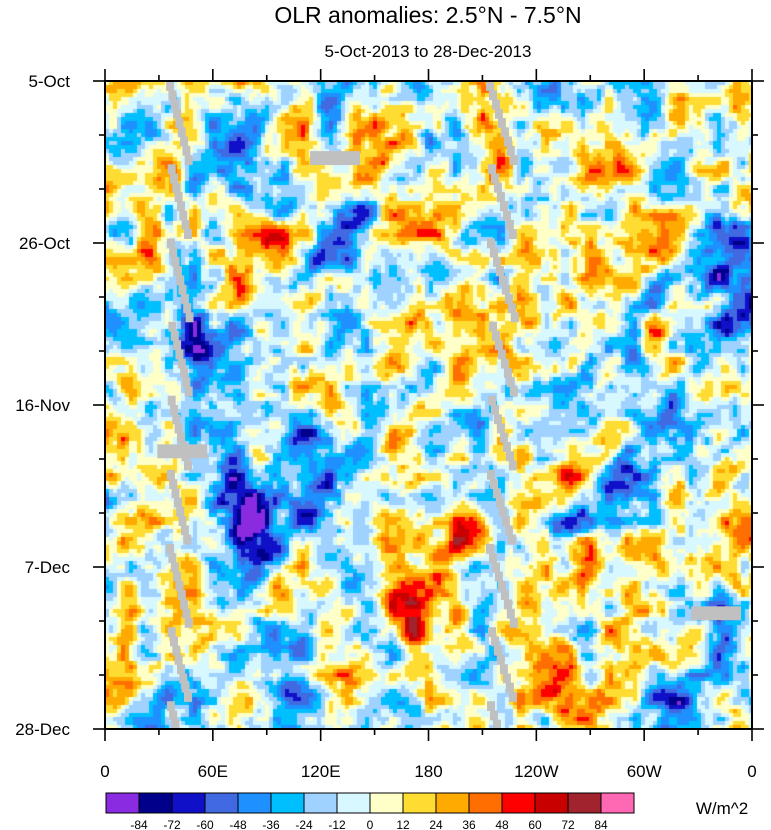 This screenshot has width=771, height=830. What do you see at coordinates (271, 824) in the screenshot?
I see `colorbar-level-label: -36` at bounding box center [271, 824].